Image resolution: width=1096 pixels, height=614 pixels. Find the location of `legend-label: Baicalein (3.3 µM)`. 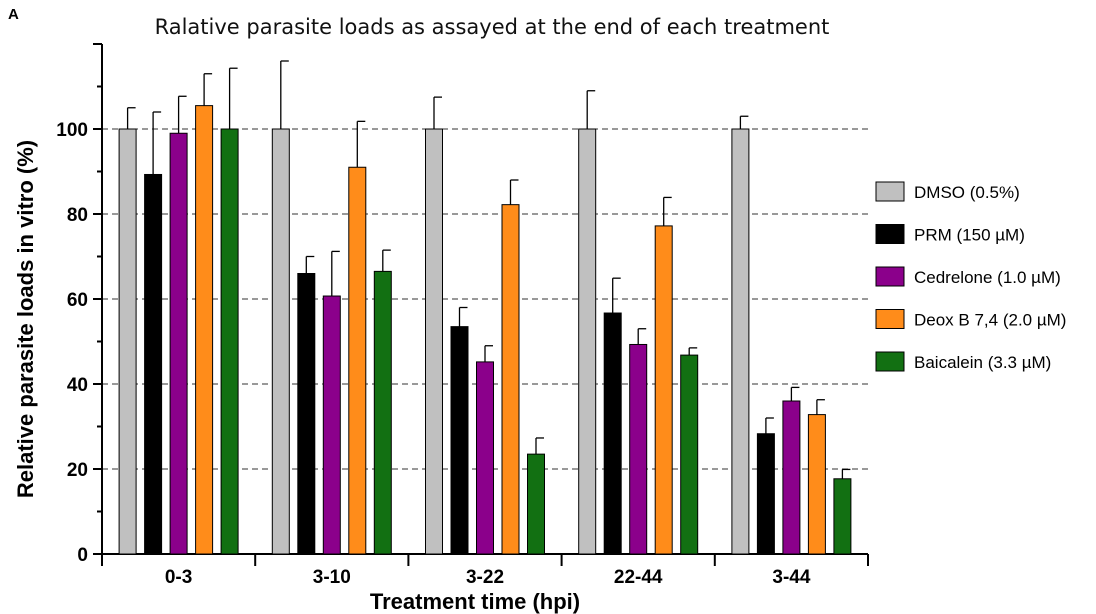

legend-label: Baicalein (3.3 µM) is located at coordinates (982, 362).